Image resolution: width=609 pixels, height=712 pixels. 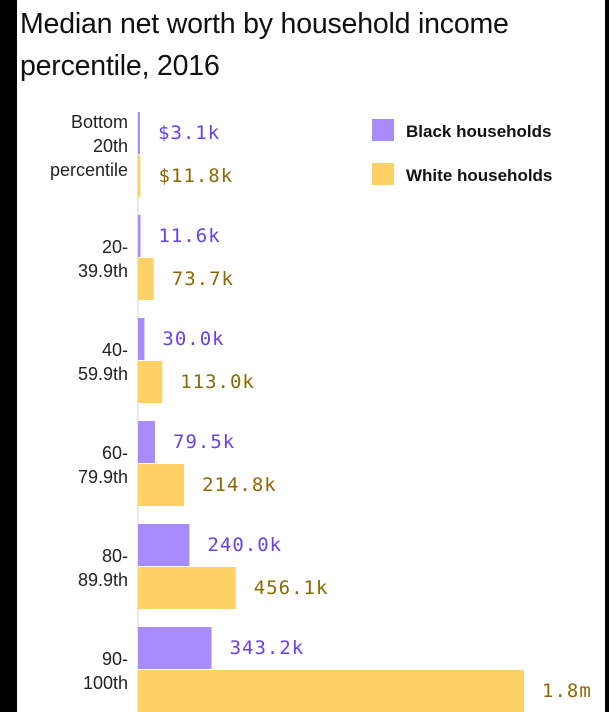 I want to click on data-label-white-households: 1.8m, so click(x=567, y=691).